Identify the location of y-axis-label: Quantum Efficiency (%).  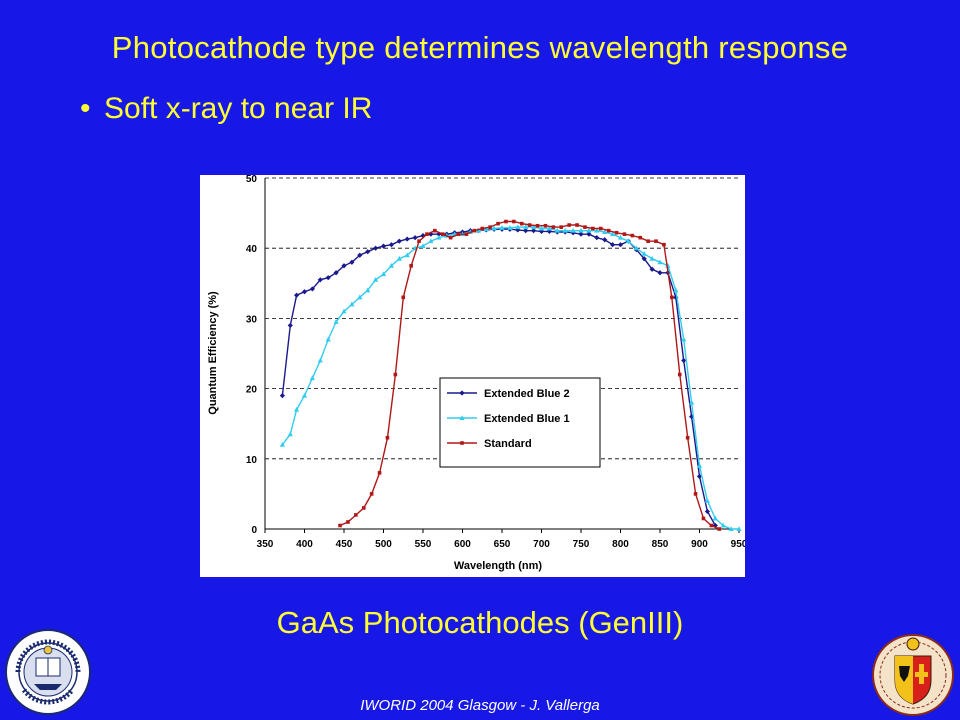
(213, 353).